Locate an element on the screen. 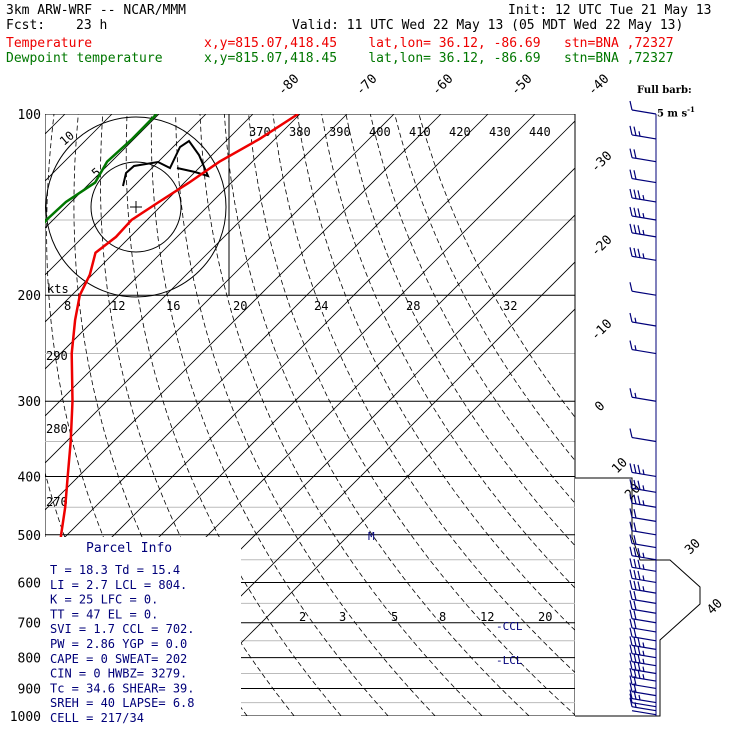  pressure-tick-label: 800 is located at coordinates (29, 659).